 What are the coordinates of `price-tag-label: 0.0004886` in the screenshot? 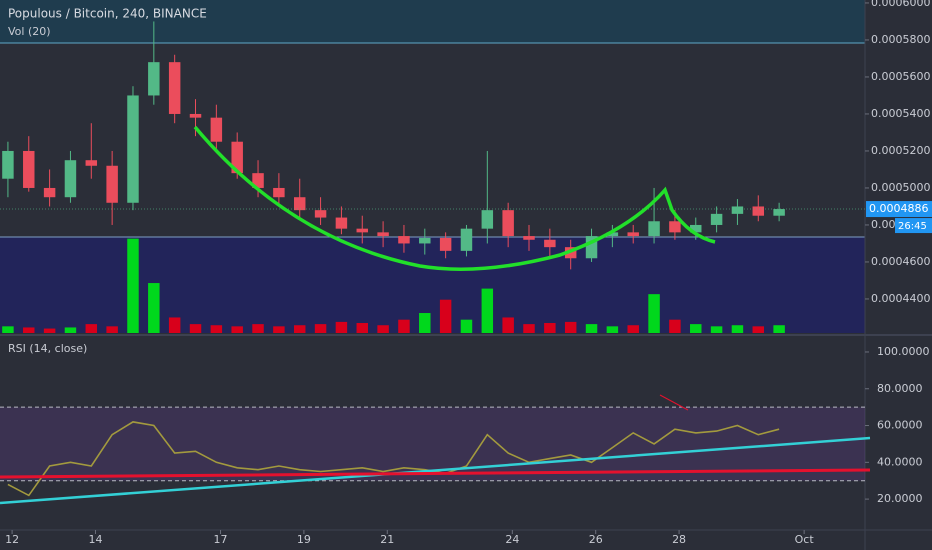 It's located at (899, 208).